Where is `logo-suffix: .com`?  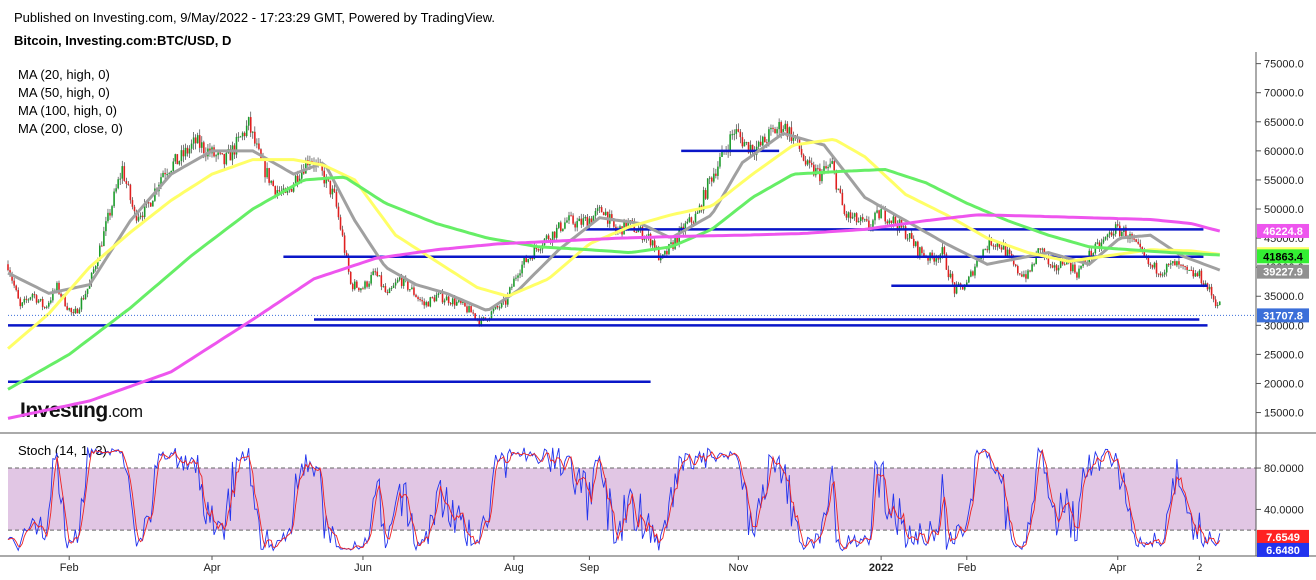 logo-suffix: .com is located at coordinates (125, 411).